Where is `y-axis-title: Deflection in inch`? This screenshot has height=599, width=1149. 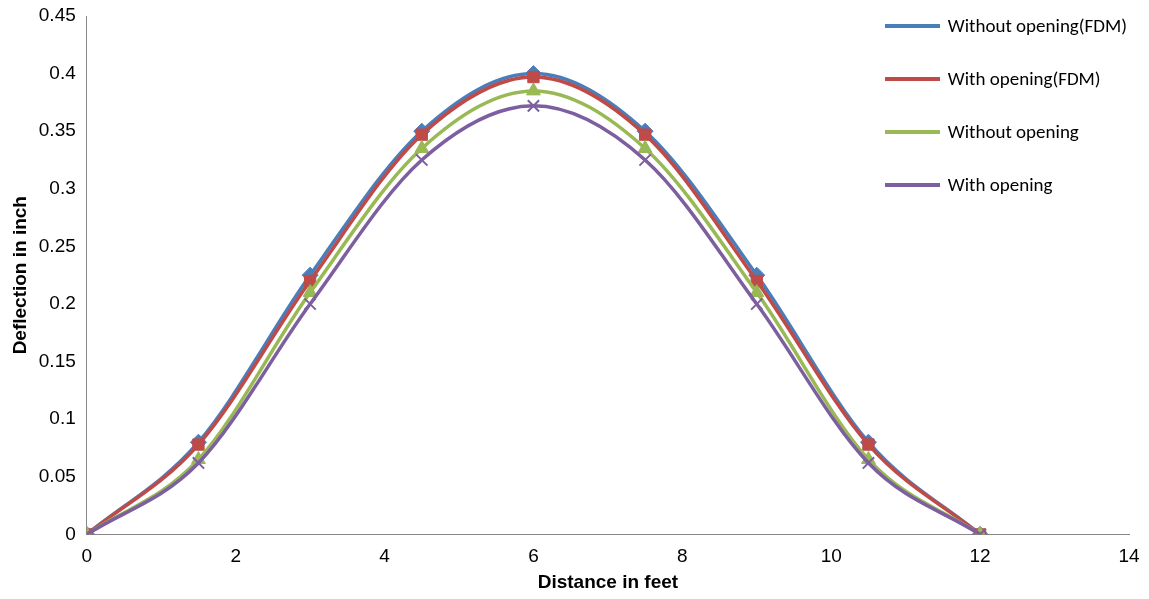
y-axis-title: Deflection in inch is located at coordinates (19, 275).